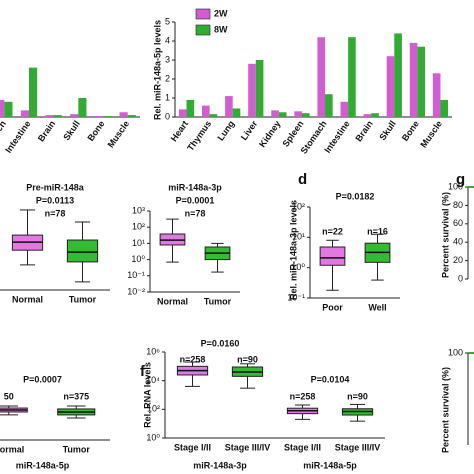 Image resolution: width=474 pixels, height=474 pixels. What do you see at coordinates (136, 291) in the screenshot?
I see `y-tick-label: 10⁻²` at bounding box center [136, 291].